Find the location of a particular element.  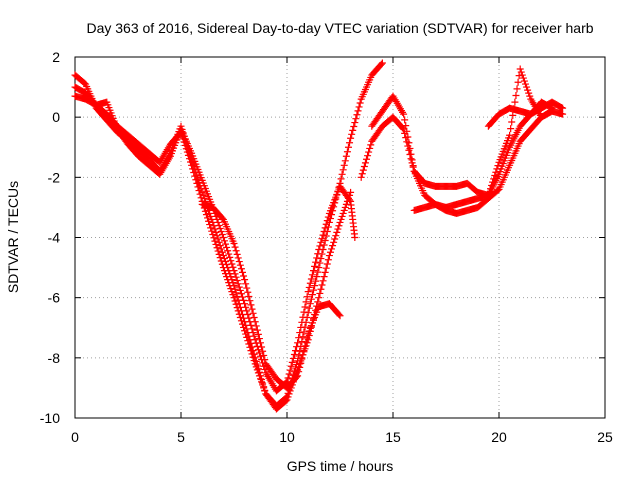

y-tick-label: -6 is located at coordinates (54, 298).